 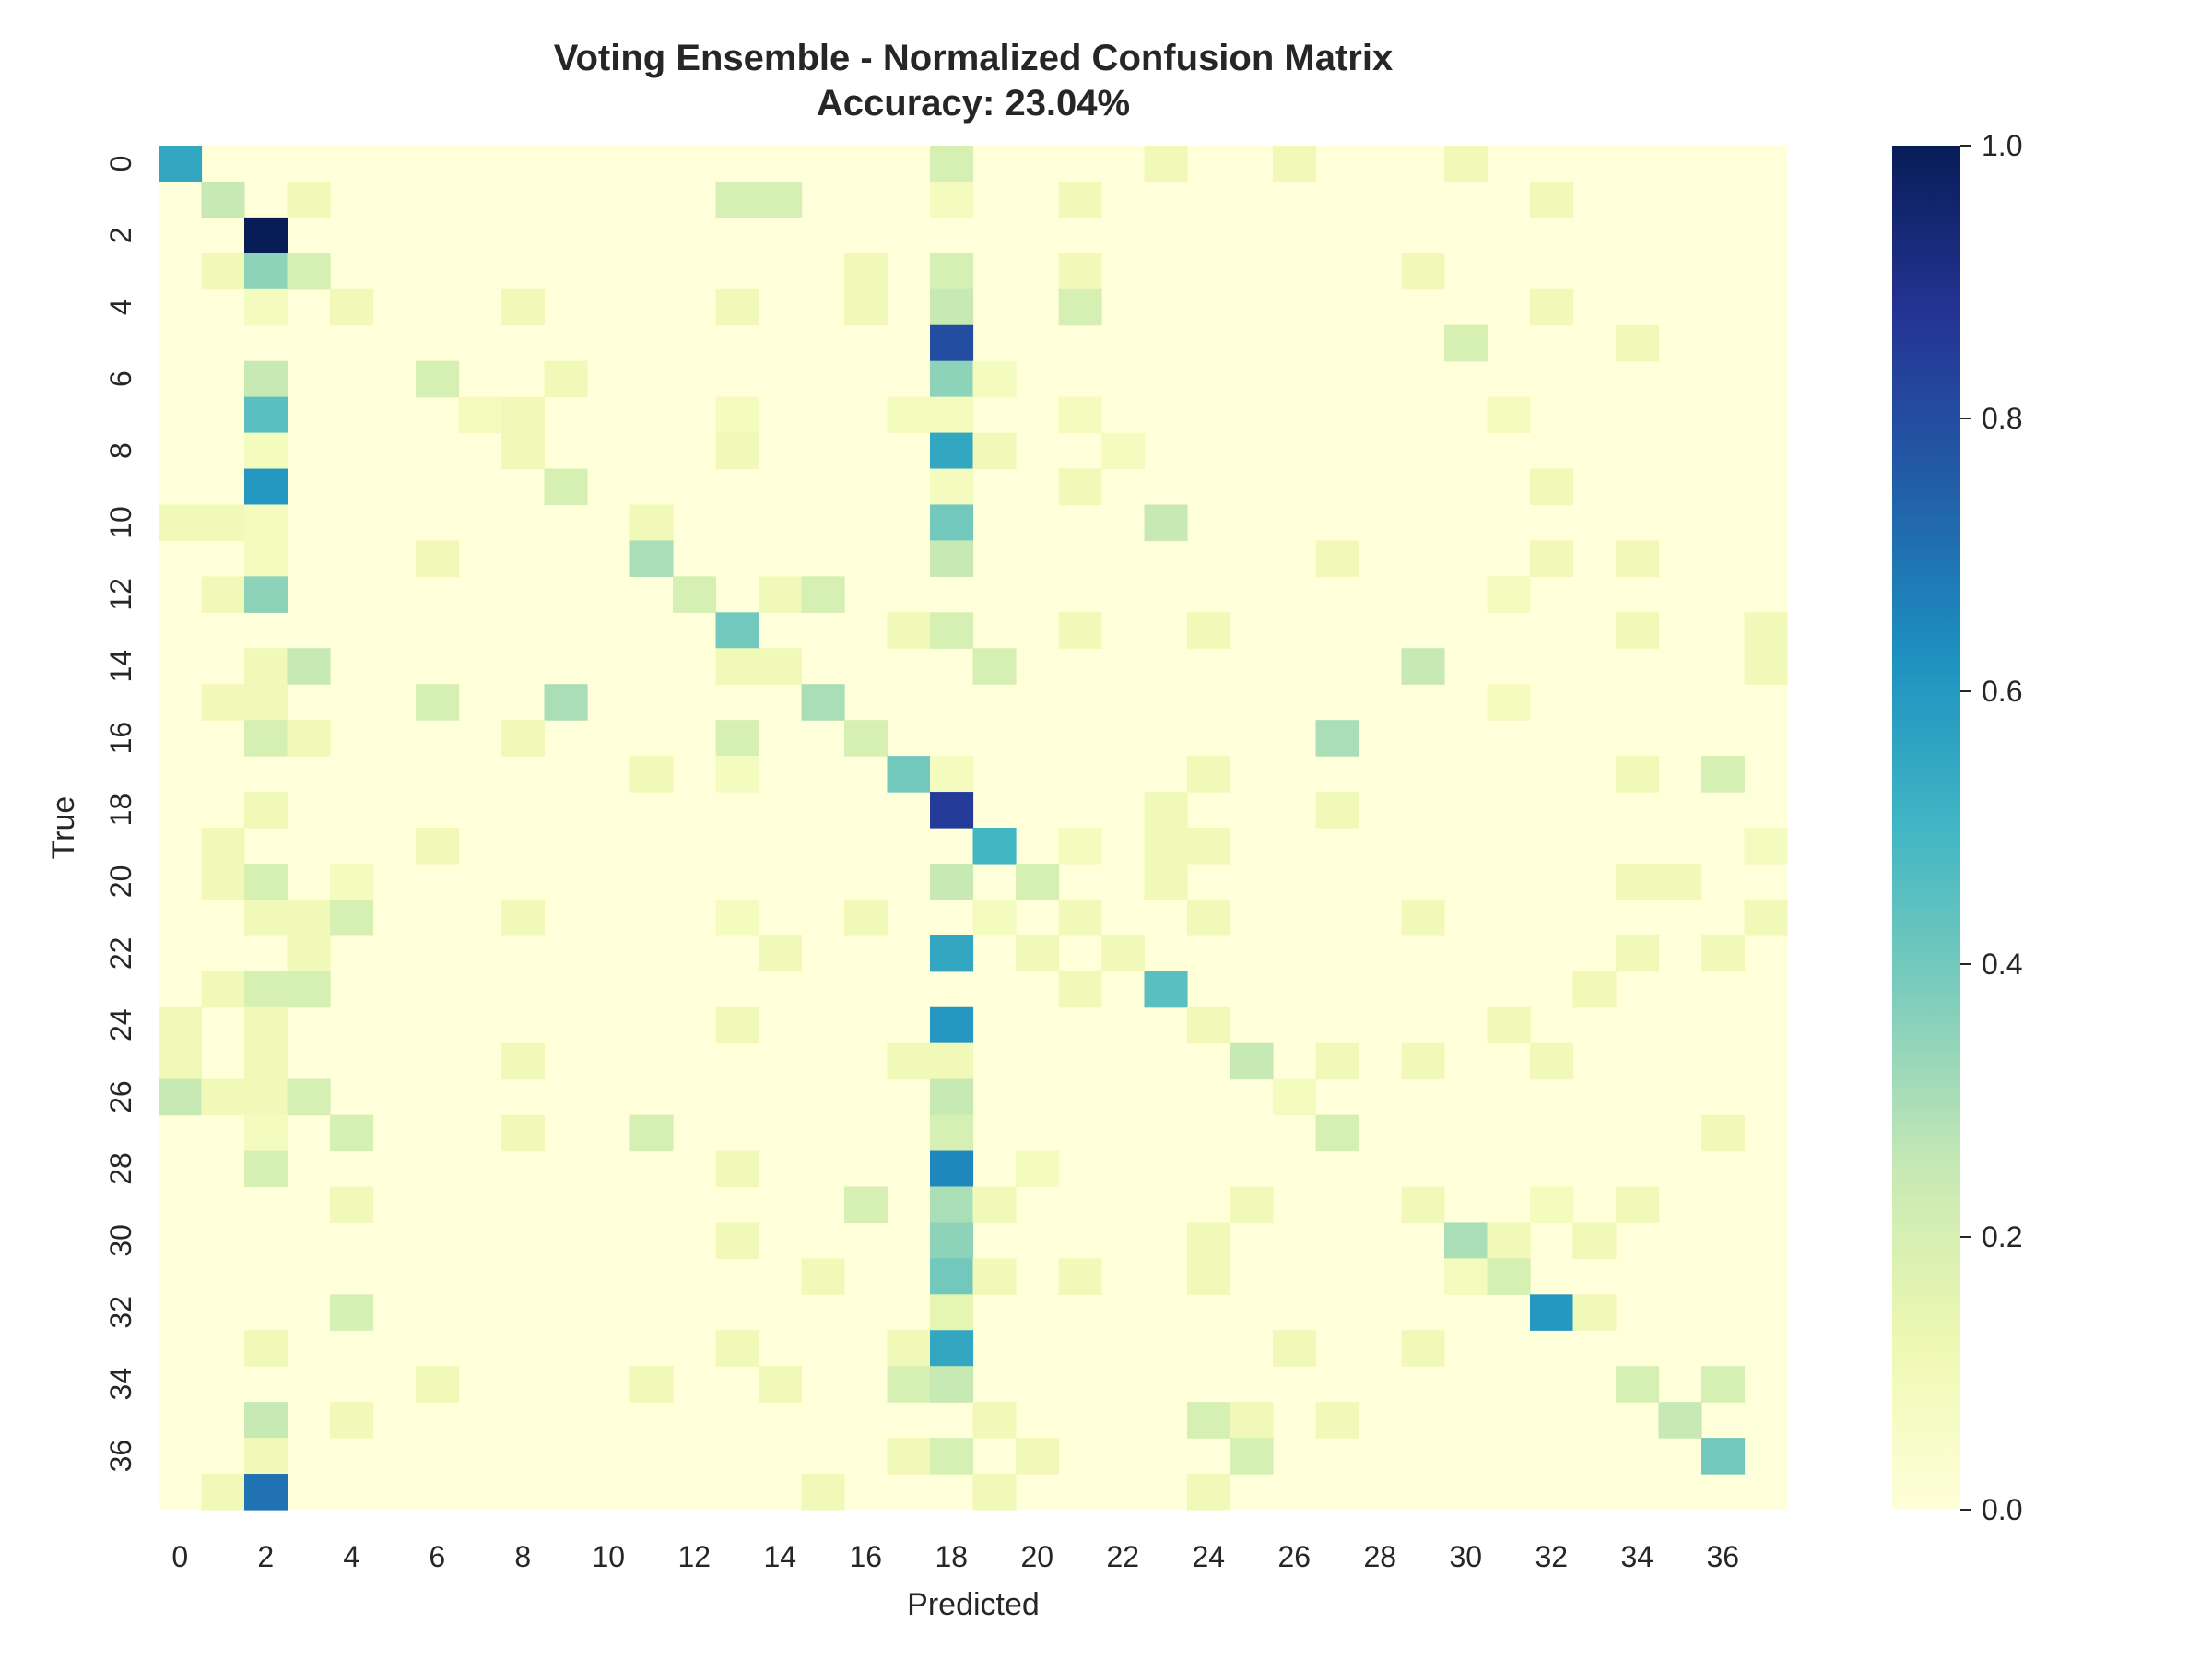 I want to click on x-tick-label: 0, so click(x=179, y=1556).